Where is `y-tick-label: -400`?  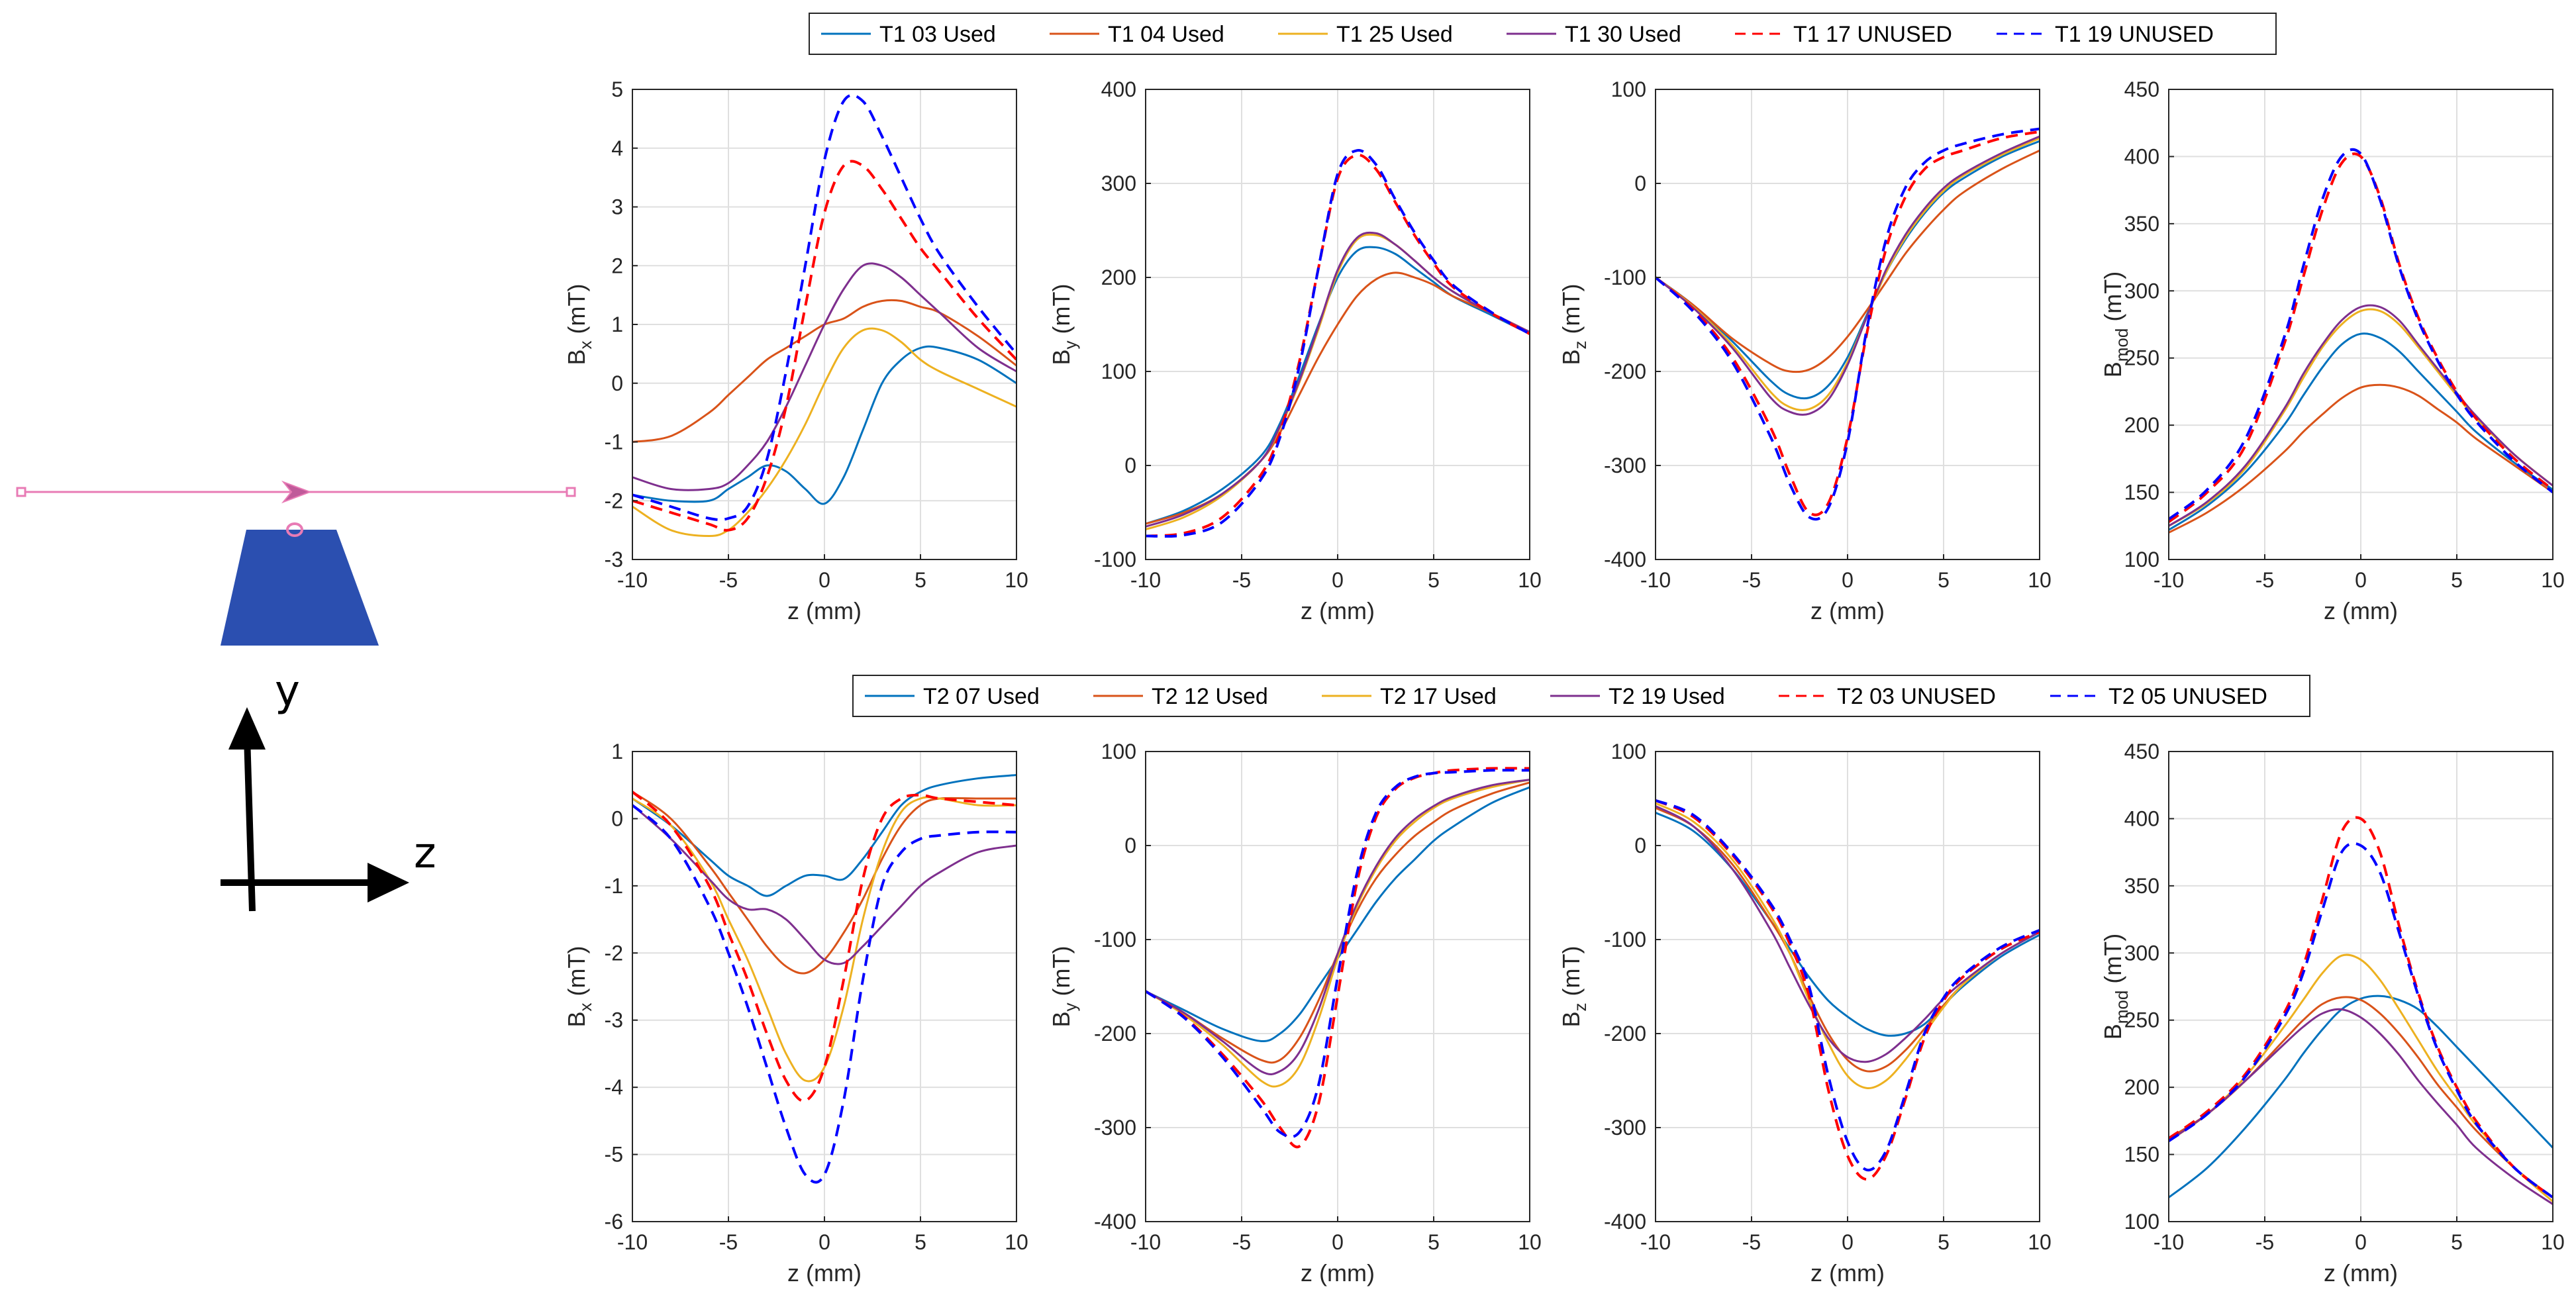
y-tick-label: -400 is located at coordinates (1115, 1222).